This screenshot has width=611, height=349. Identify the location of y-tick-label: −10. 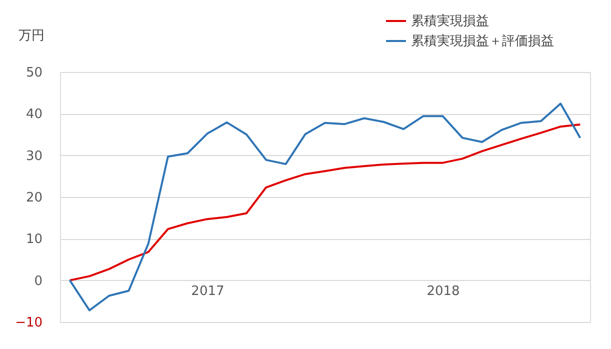
(28, 323).